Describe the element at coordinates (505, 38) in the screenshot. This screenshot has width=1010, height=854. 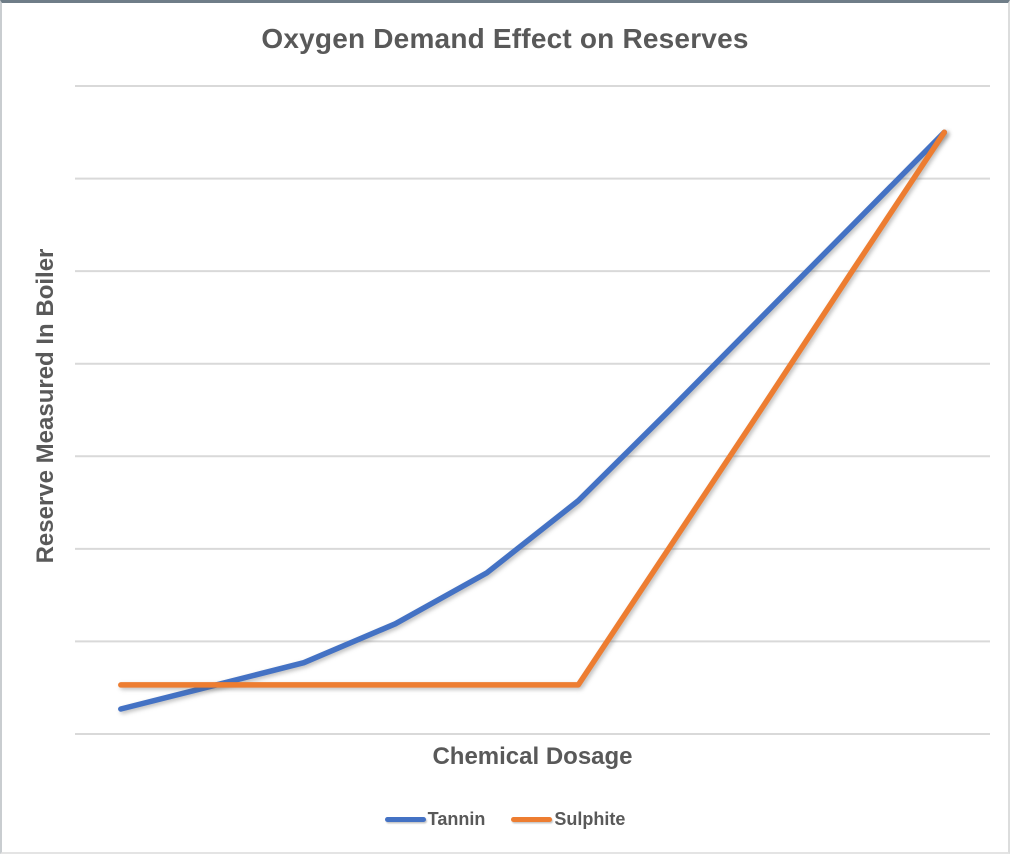
I see `chart-title: Oxygen Demand Effect on Reserves` at that location.